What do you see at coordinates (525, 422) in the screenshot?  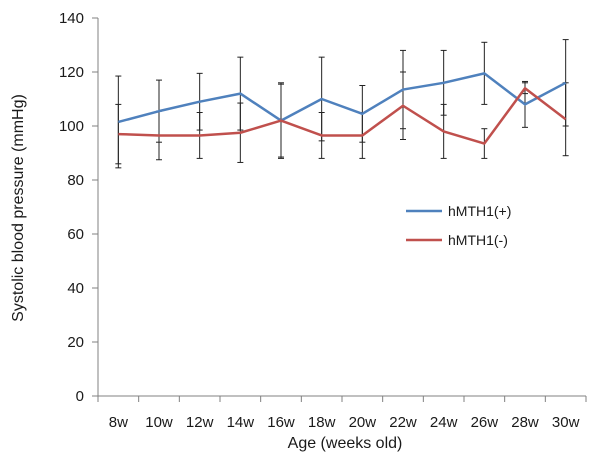 I see `x-tick-label: 28w` at bounding box center [525, 422].